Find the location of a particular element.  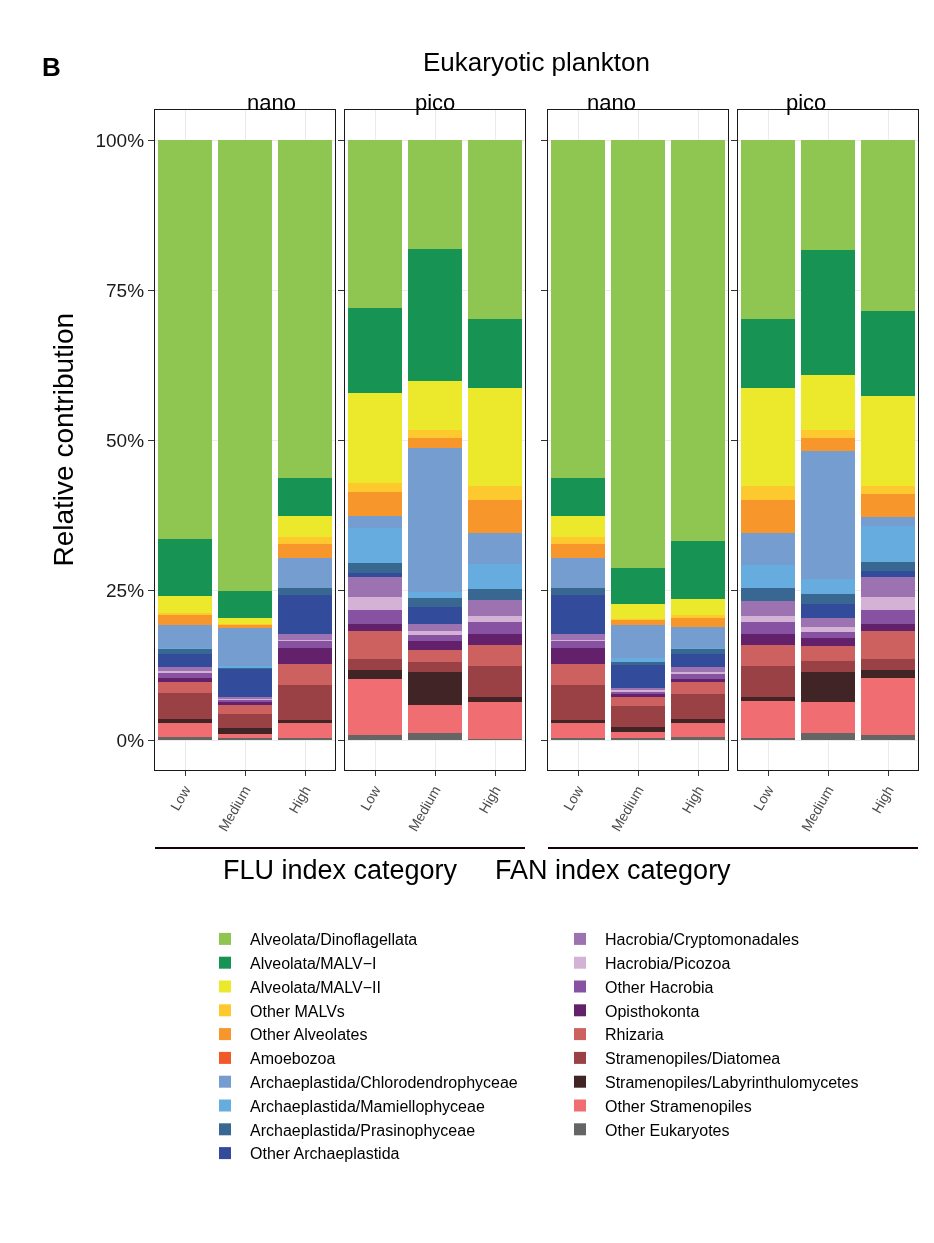

legend-label: Opisthokonta is located at coordinates (652, 1011).